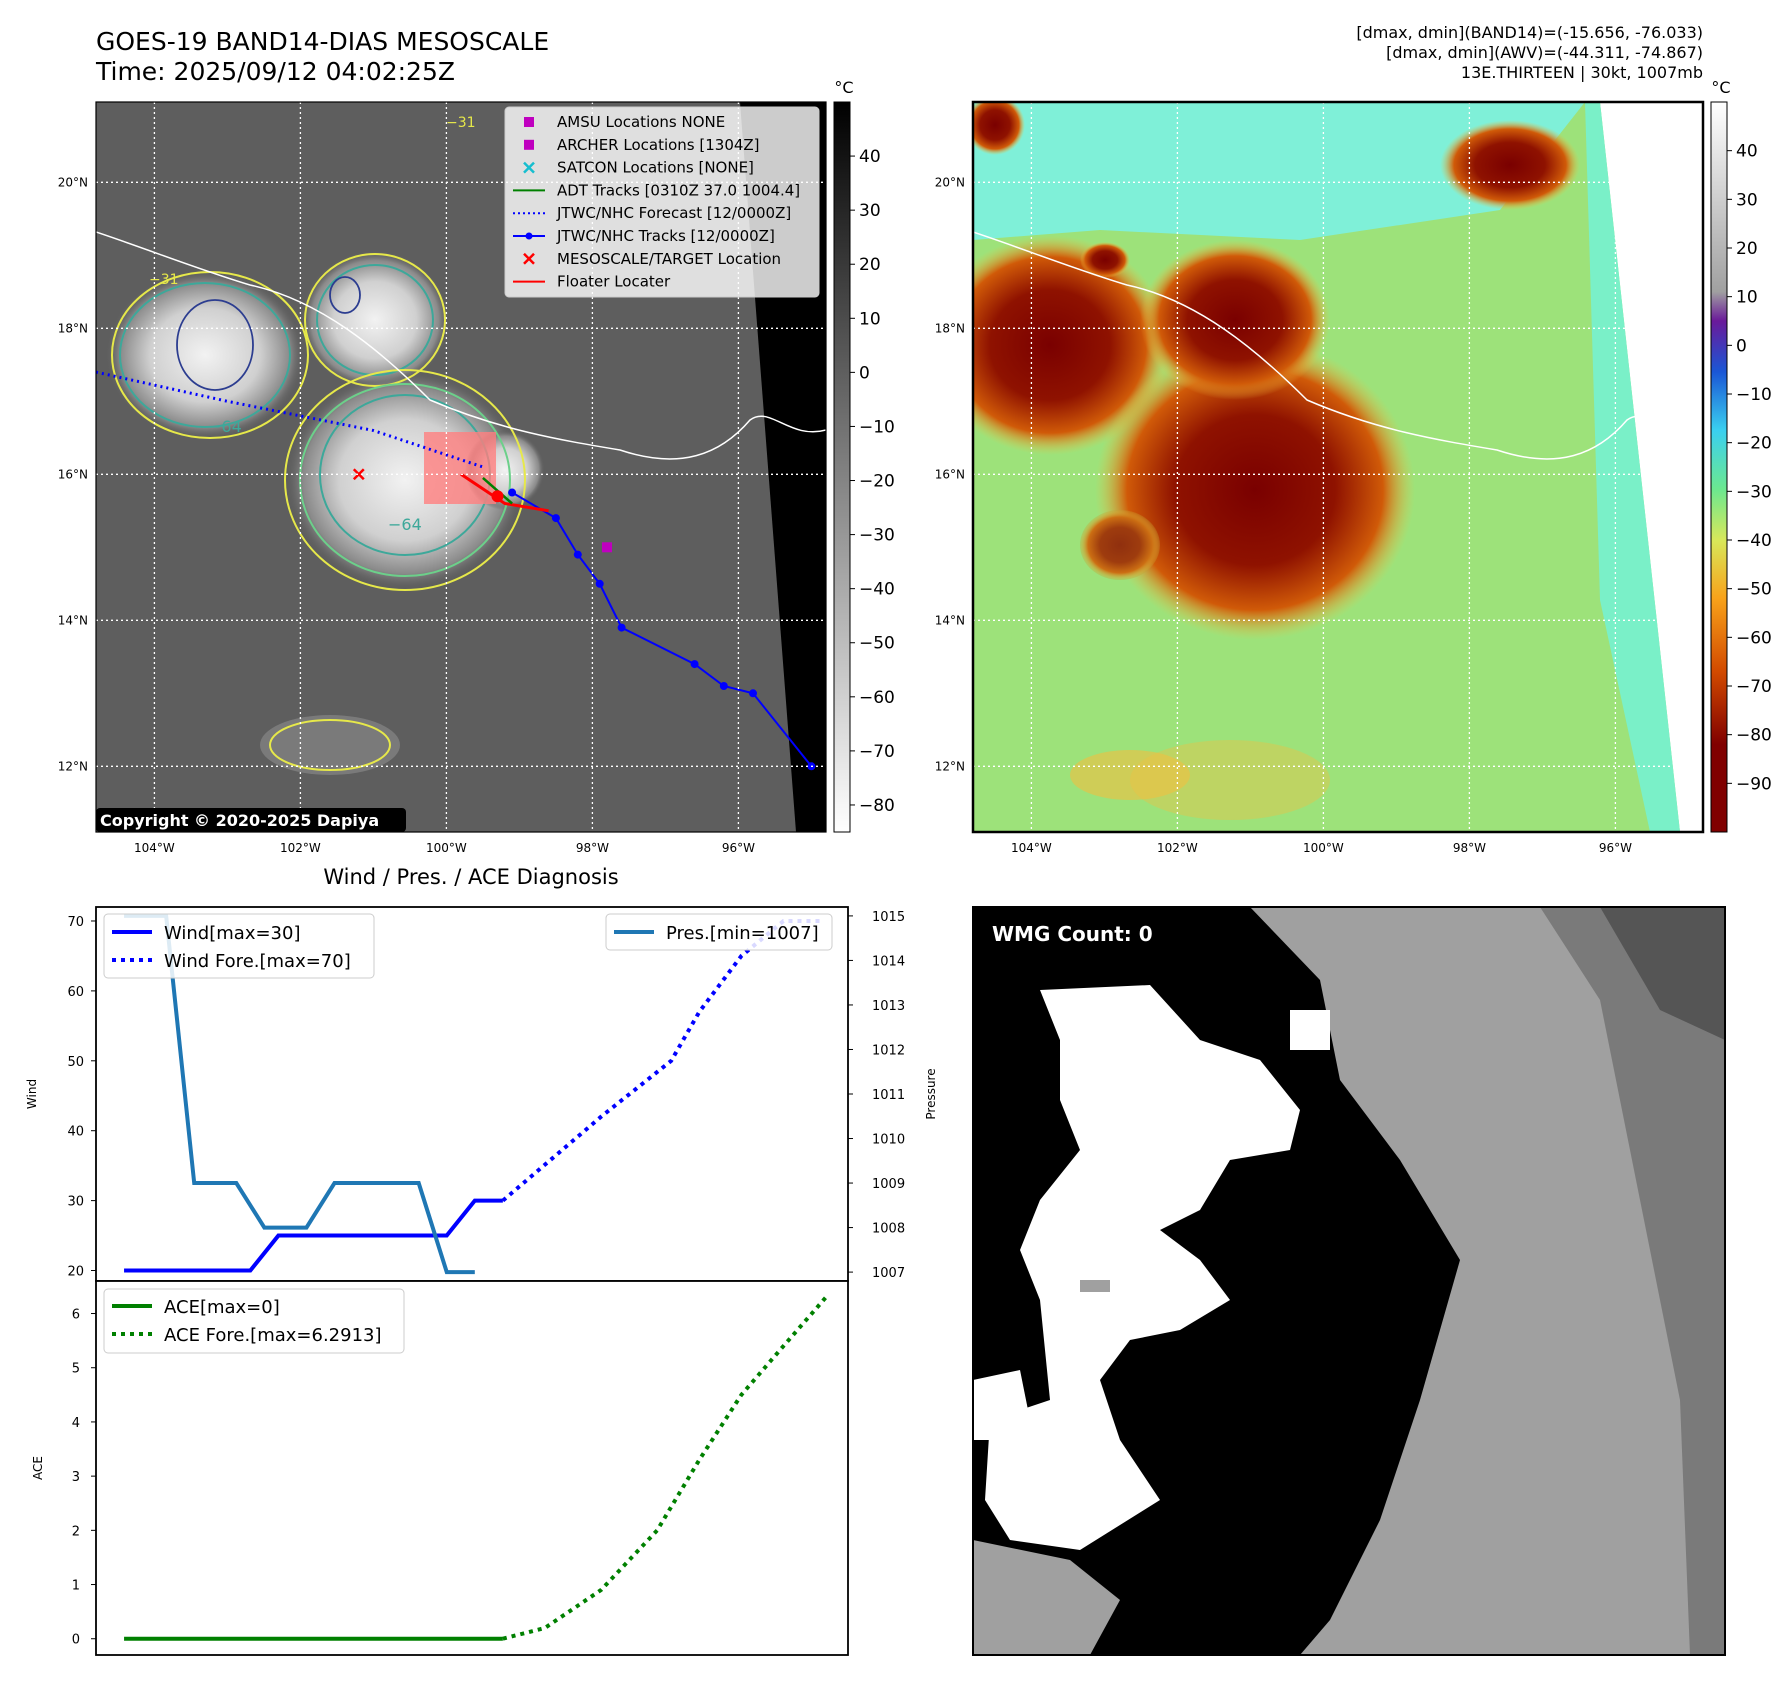 Image resolution: width=1788 pixels, height=1690 pixels. What do you see at coordinates (1615, 848) in the screenshot?
I see `right-map-lon-tick-label: 96°W` at bounding box center [1615, 848].